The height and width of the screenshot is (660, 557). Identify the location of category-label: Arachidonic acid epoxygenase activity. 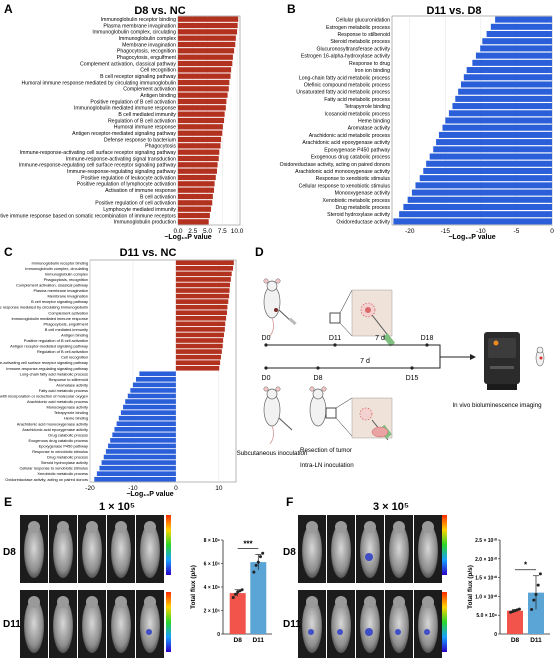
(346, 143).